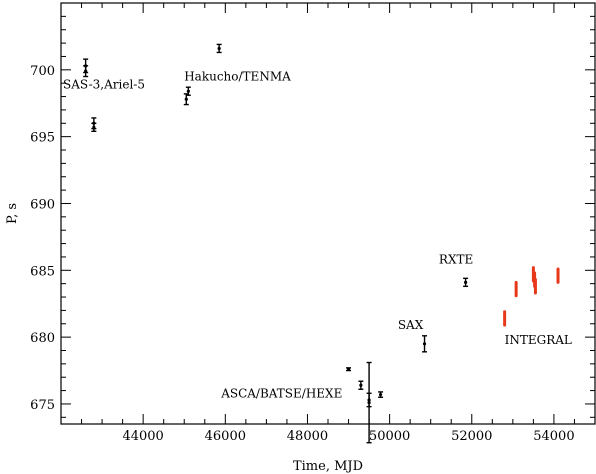 Image resolution: width=596 pixels, height=474 pixels. What do you see at coordinates (225, 436) in the screenshot?
I see `x-tick-label: 46000` at bounding box center [225, 436].